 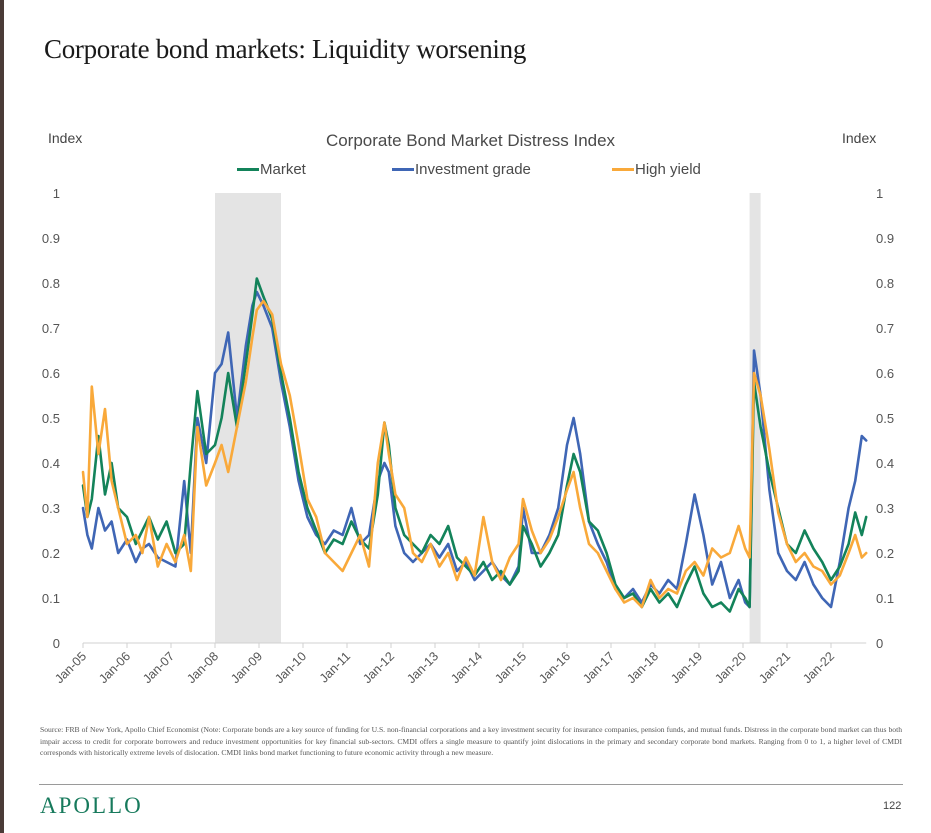 I want to click on right-y-axis: 0 0.1 0.2 0.3 0.4 0.5 0.6 0.7 0.8 0.9 1, so click(x=885, y=418).